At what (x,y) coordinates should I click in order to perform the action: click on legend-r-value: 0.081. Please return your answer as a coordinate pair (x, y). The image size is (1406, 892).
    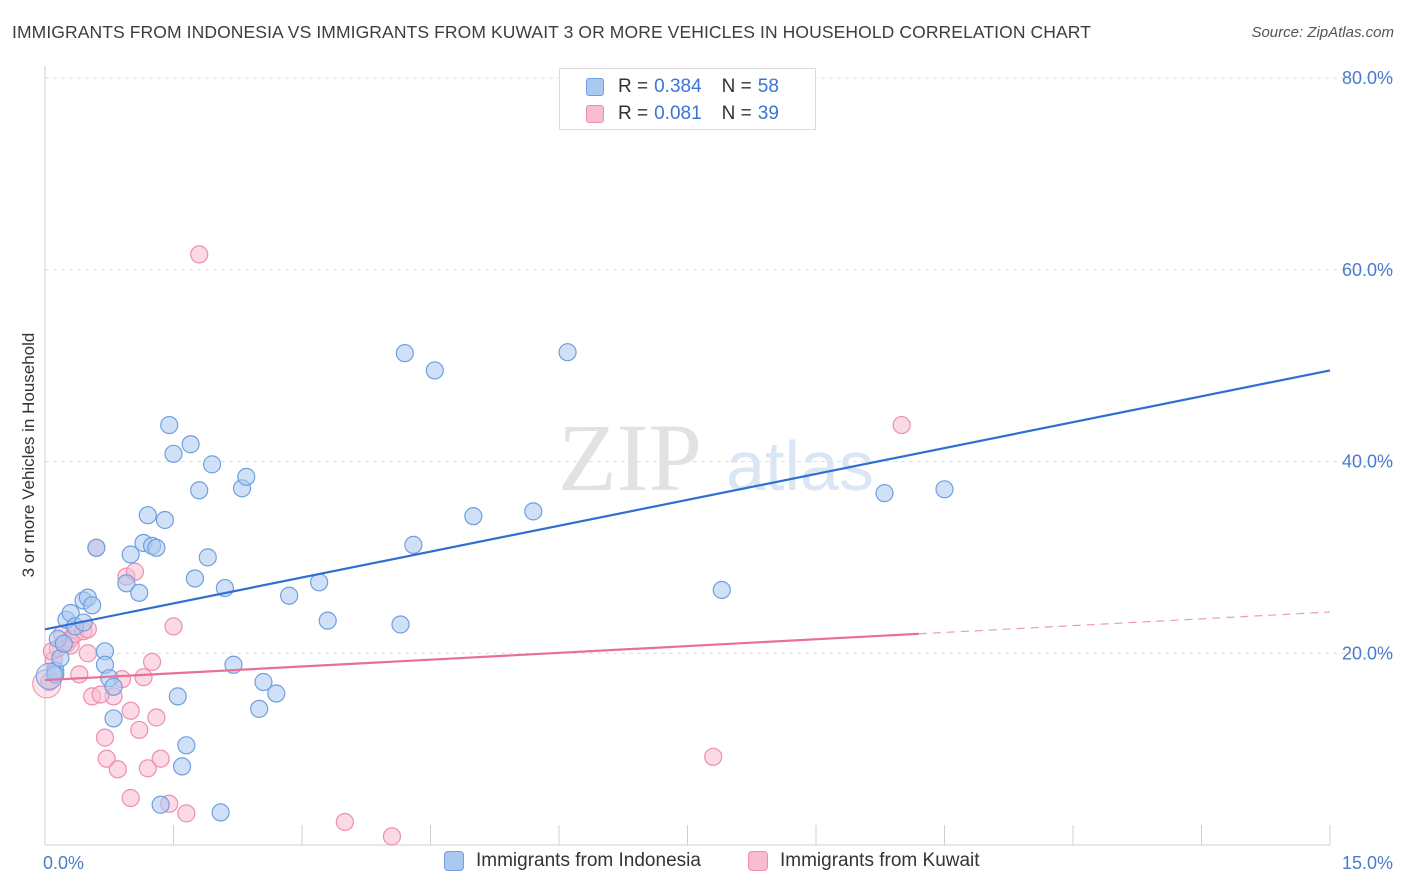
    Looking at the image, I should click on (678, 113).